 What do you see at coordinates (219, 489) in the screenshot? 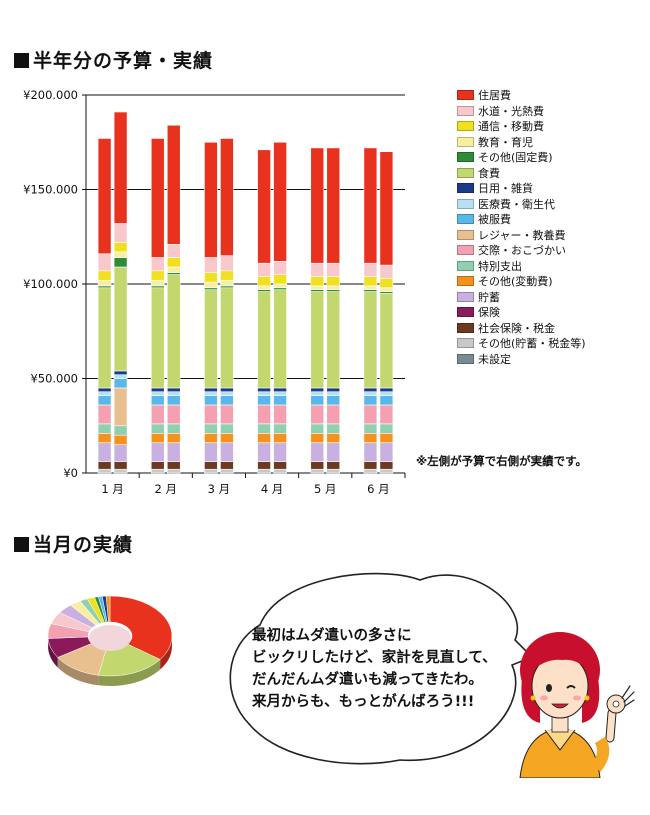
I see `x-tick-label: 3 月` at bounding box center [219, 489].